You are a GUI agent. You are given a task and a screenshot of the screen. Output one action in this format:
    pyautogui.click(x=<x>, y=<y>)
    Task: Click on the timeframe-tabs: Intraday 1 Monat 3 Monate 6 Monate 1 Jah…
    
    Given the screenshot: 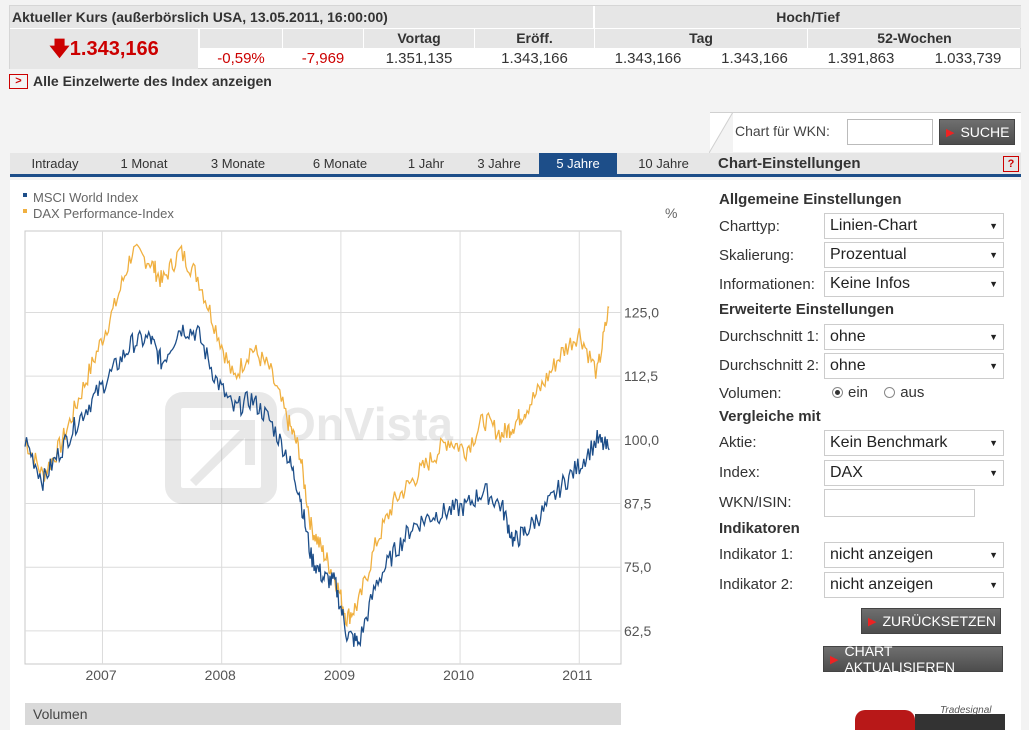 What is the action you would take?
    pyautogui.click(x=360, y=165)
    